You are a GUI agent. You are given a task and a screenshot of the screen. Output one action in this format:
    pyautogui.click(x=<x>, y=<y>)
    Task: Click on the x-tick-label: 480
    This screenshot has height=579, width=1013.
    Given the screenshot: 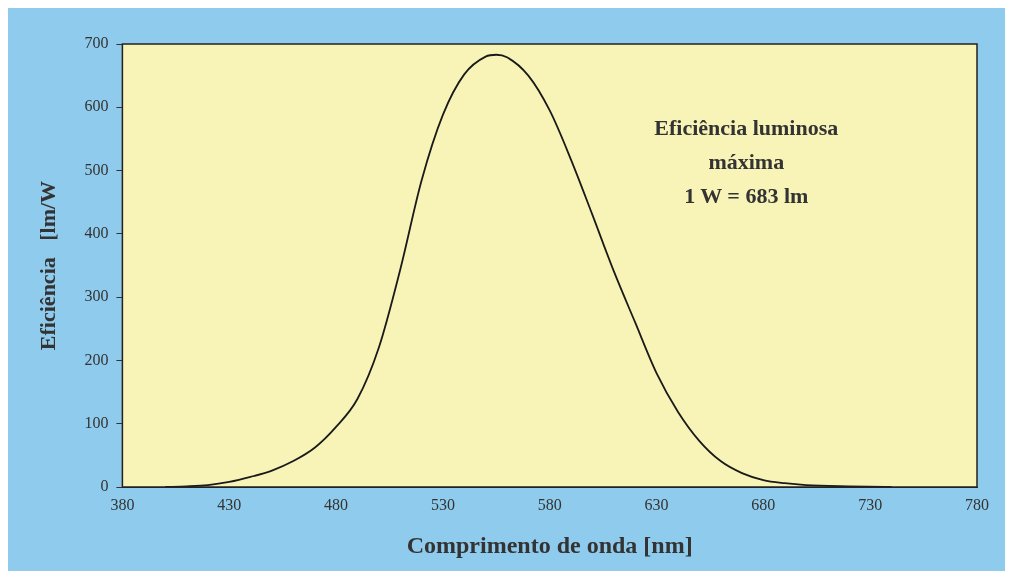 What is the action you would take?
    pyautogui.click(x=336, y=504)
    